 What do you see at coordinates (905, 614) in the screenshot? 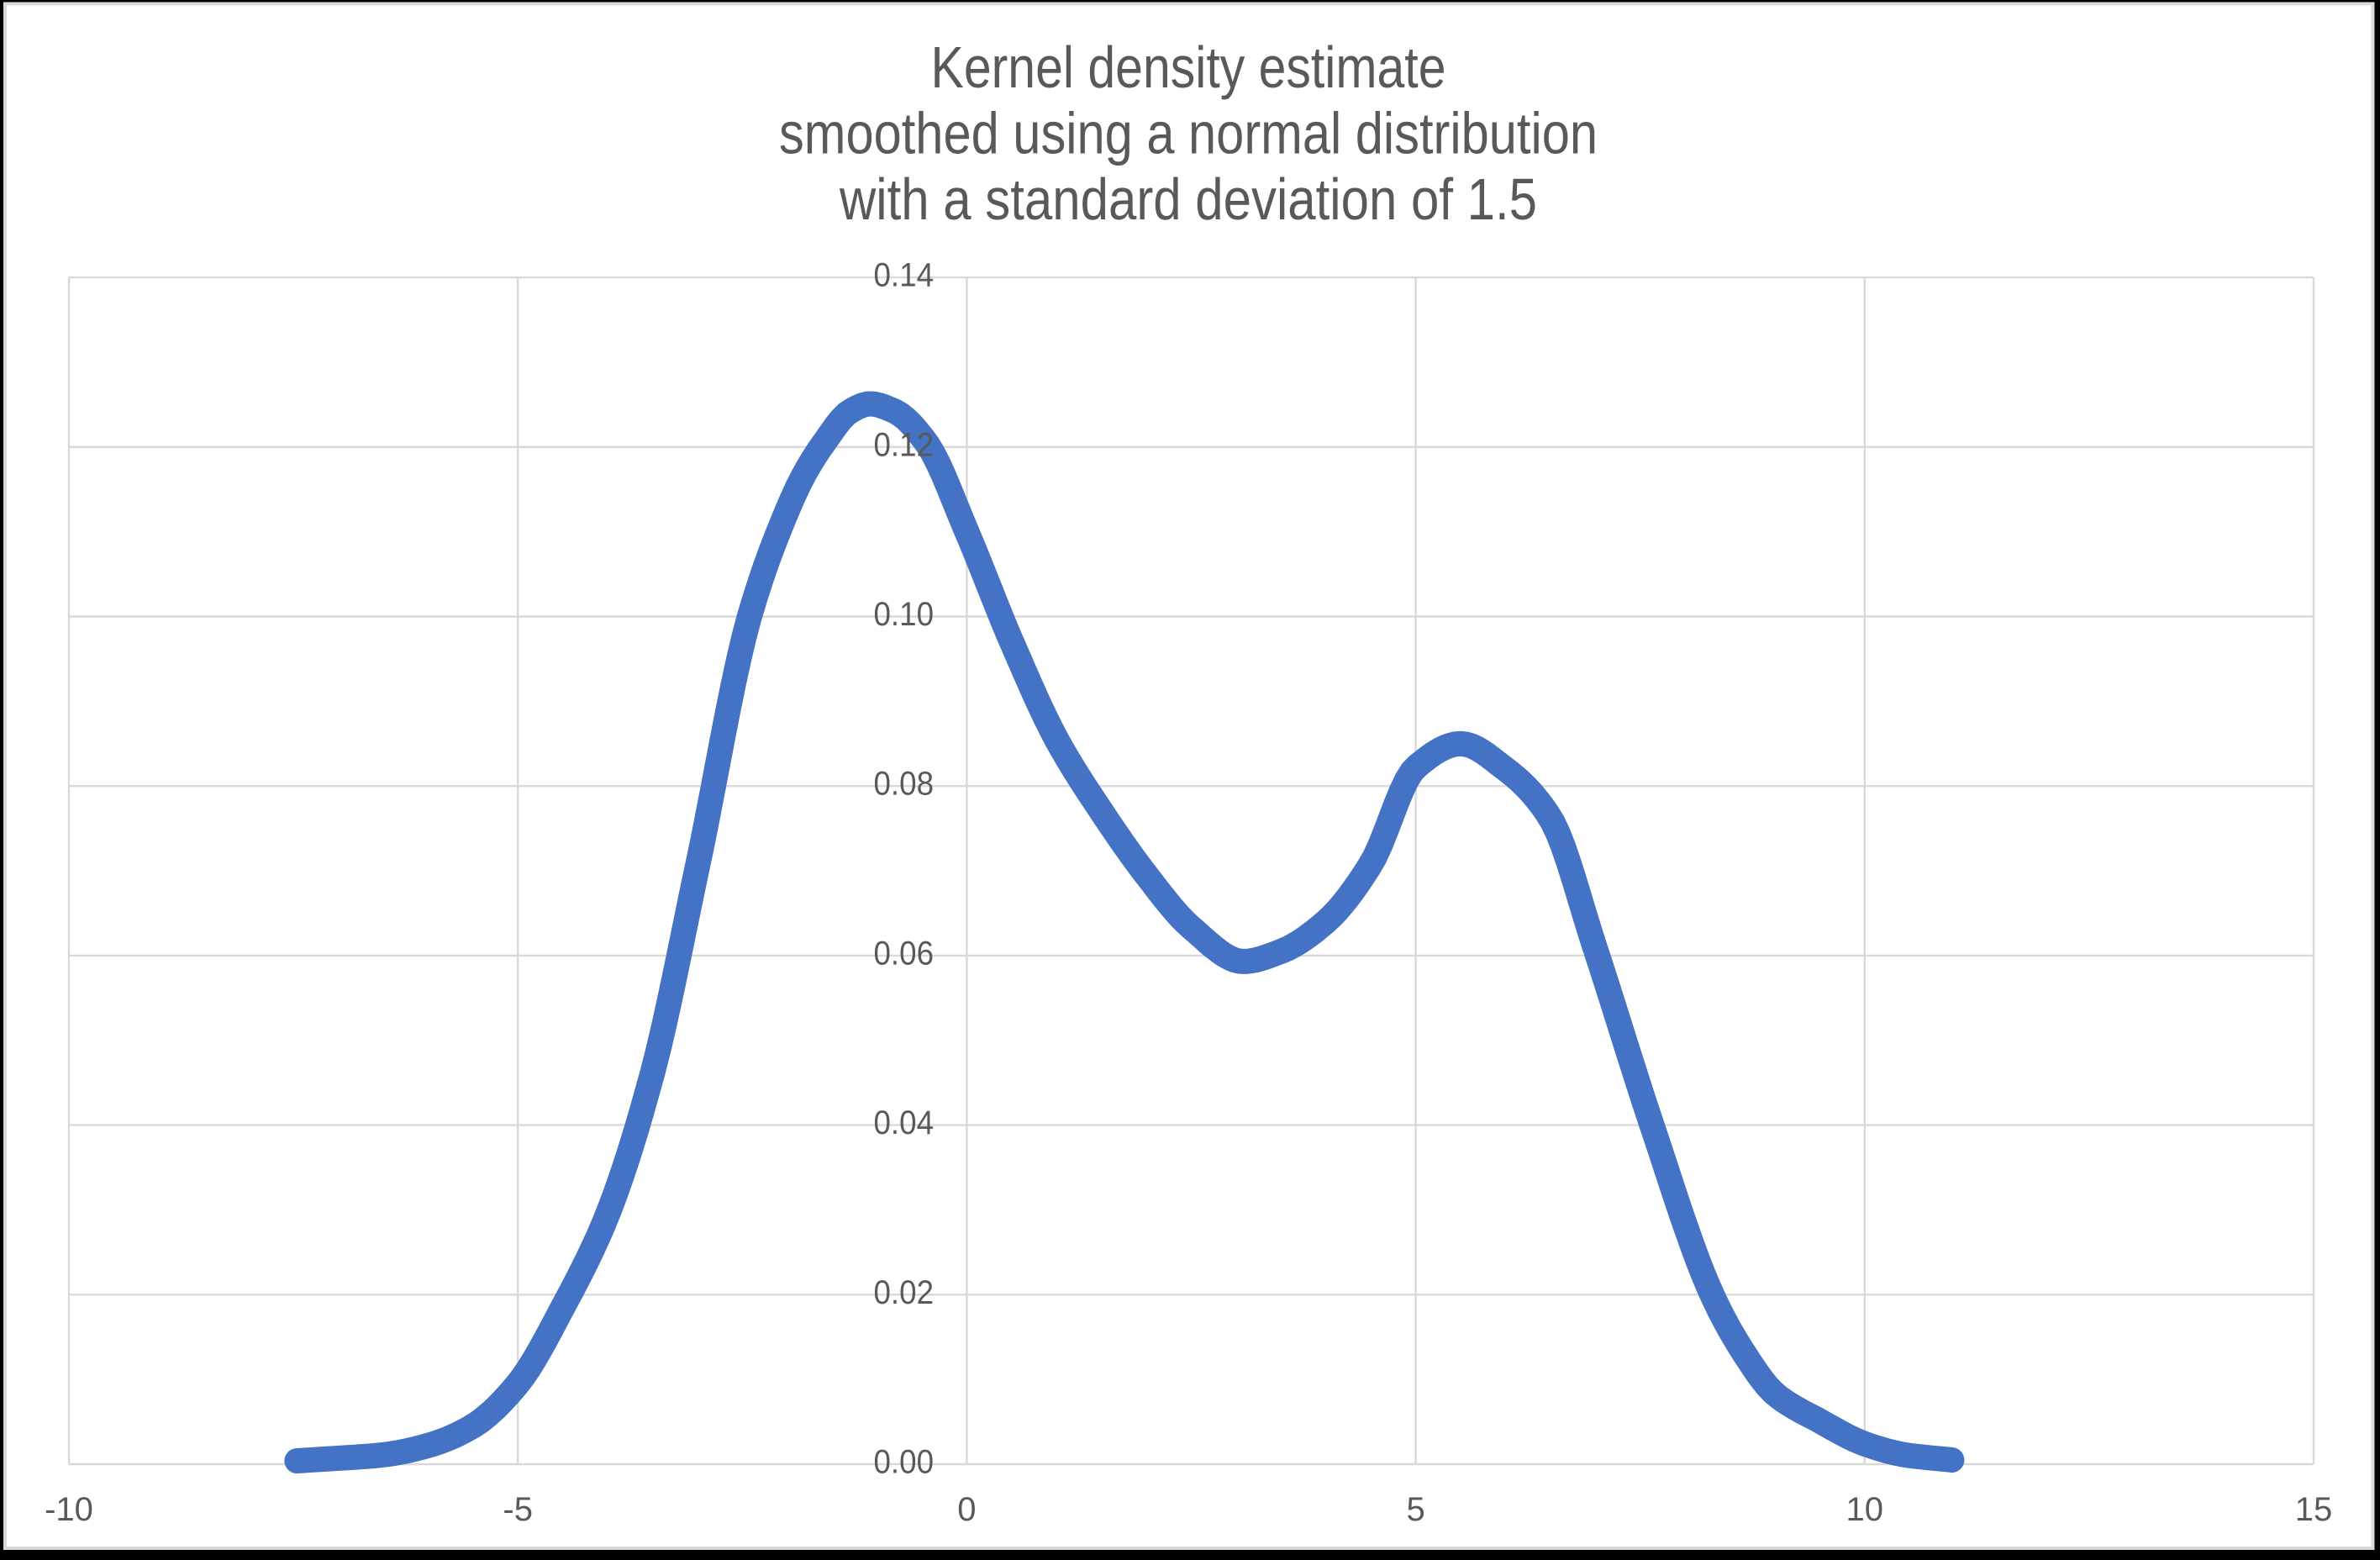
I see `svg-text: 0.10` at bounding box center [905, 614].